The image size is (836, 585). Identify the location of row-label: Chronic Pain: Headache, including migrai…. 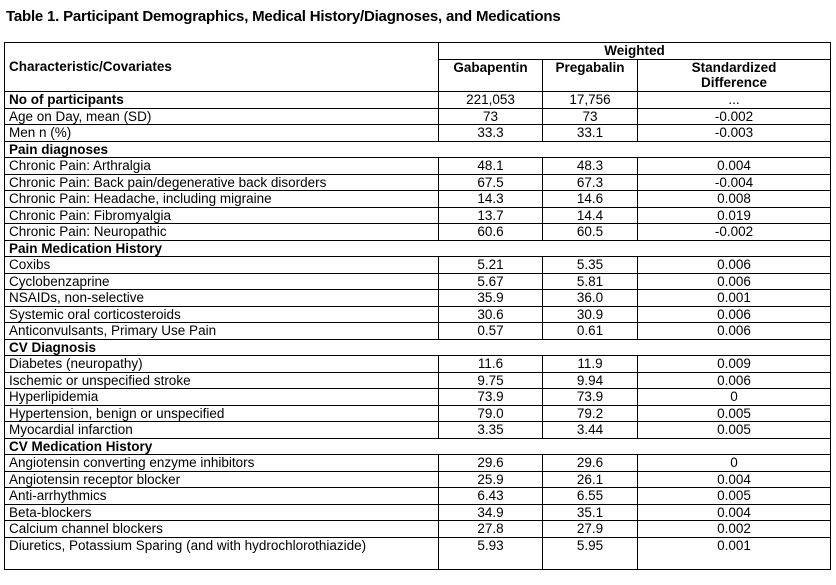
(221, 199).